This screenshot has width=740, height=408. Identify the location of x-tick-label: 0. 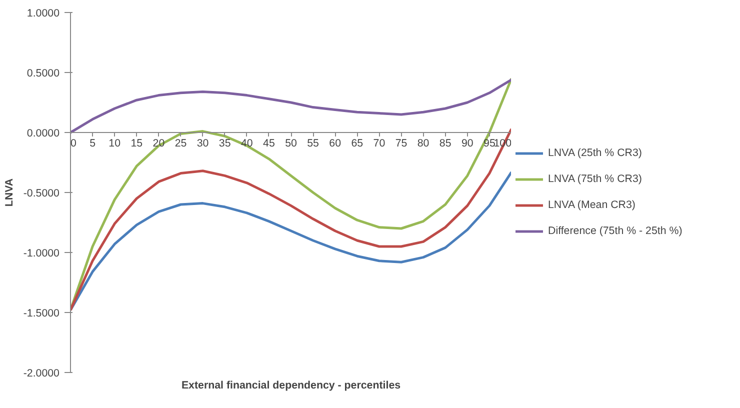
(73, 144).